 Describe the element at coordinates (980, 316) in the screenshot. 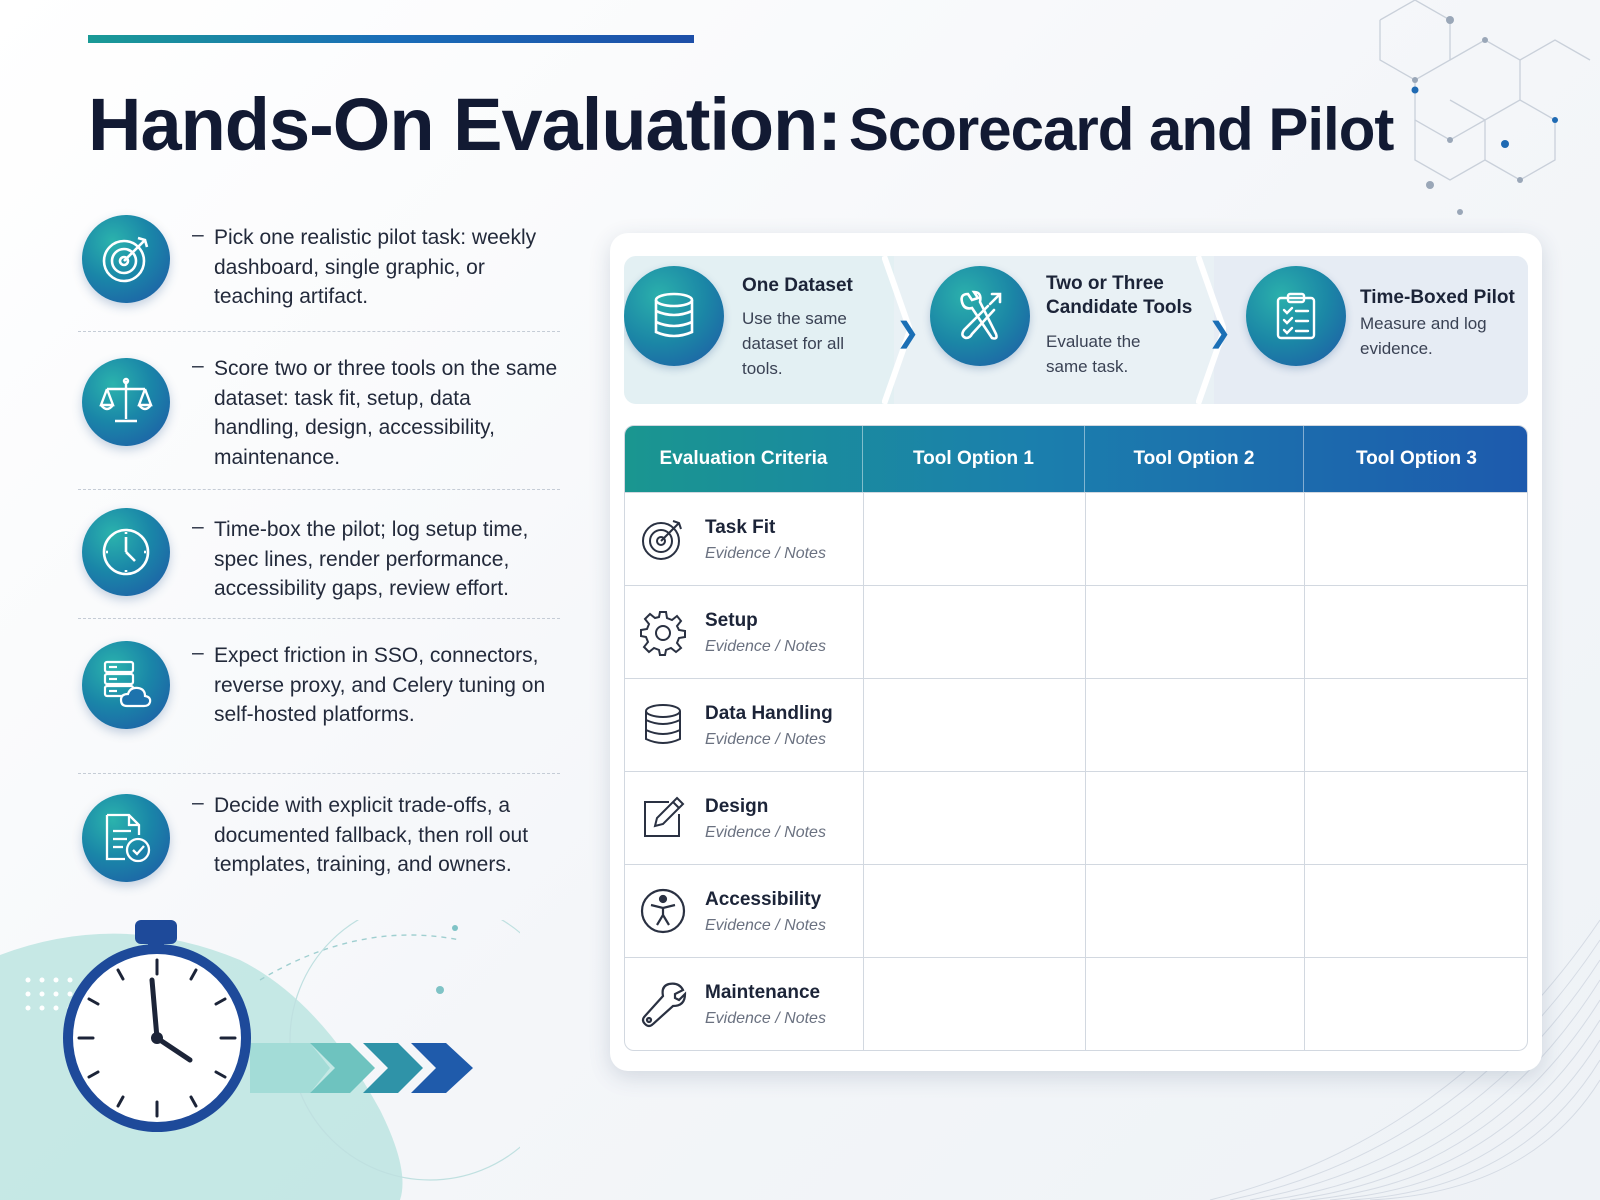

I see `tools-icon` at that location.